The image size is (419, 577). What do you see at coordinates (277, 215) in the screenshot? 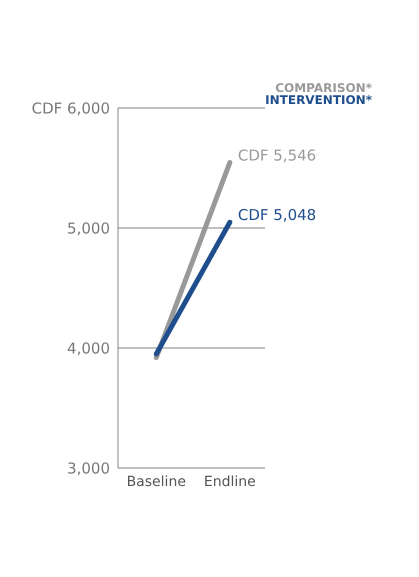
I see `data-label: CDF 5,048` at bounding box center [277, 215].